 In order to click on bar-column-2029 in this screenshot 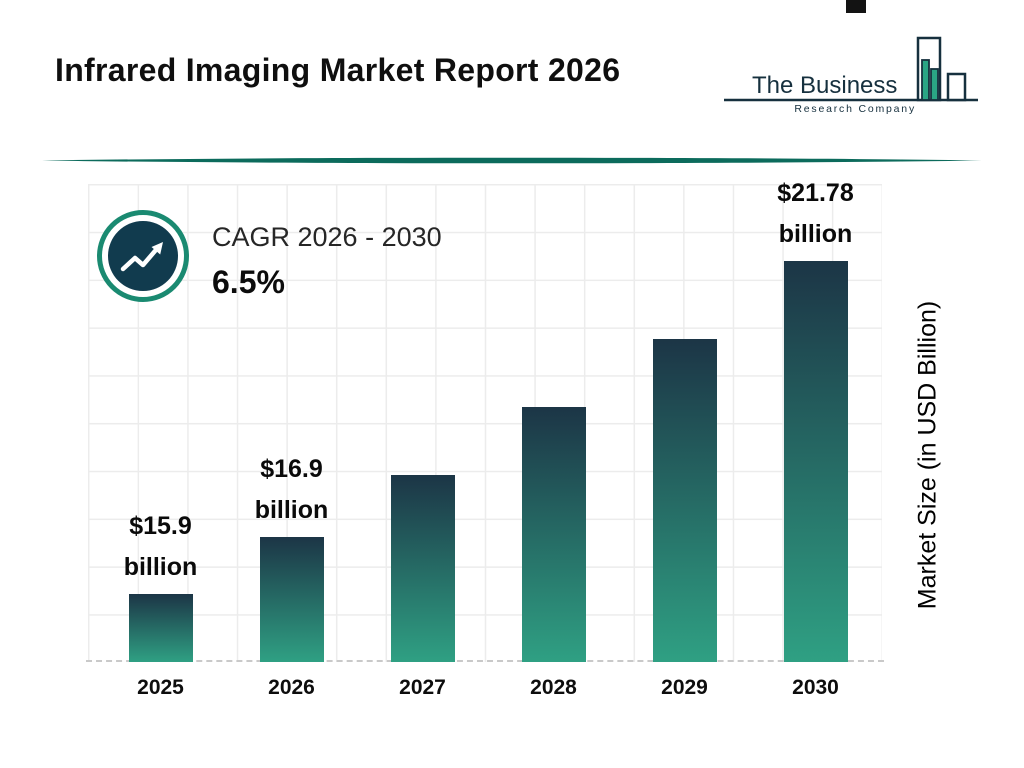, I will do `click(684, 500)`.